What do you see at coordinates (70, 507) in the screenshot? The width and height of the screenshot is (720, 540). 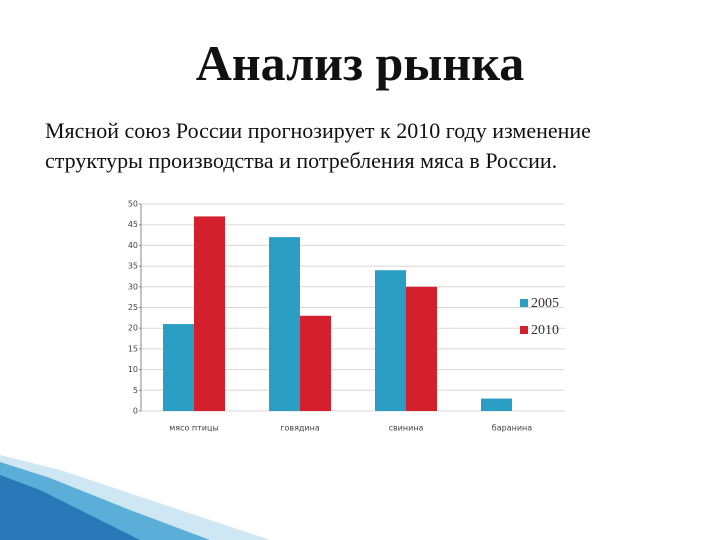 I see `decoration` at bounding box center [70, 507].